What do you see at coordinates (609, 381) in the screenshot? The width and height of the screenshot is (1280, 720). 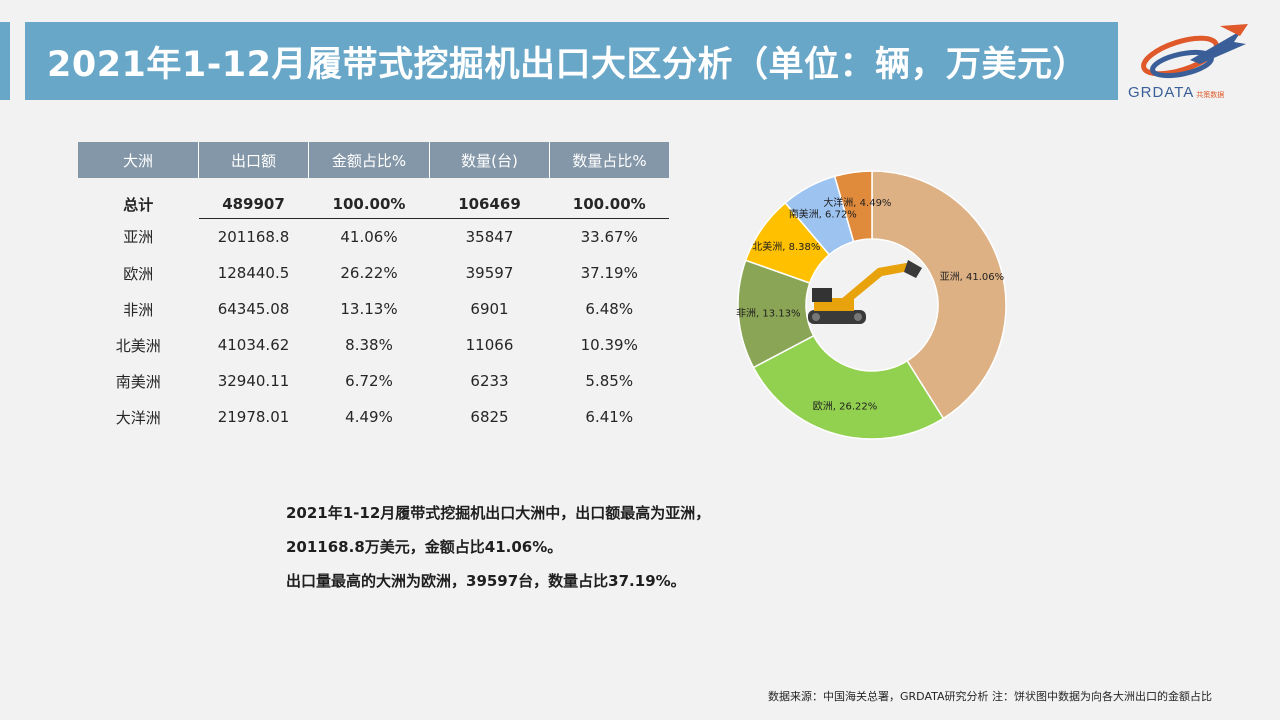 I see `table-cell: 5.85%` at bounding box center [609, 381].